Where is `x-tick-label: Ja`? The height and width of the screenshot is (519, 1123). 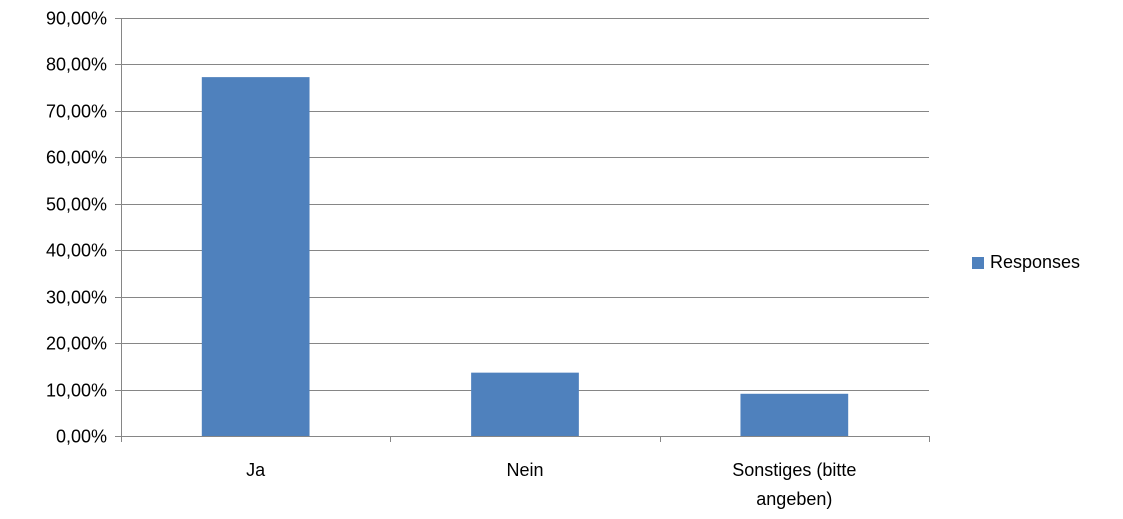
x-tick-label: Ja is located at coordinates (256, 470).